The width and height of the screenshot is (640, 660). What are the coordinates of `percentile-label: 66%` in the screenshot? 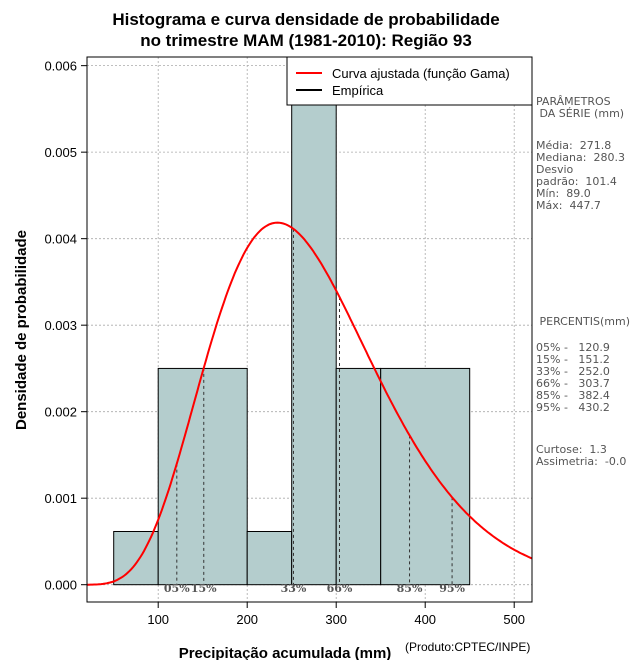 It's located at (340, 588).